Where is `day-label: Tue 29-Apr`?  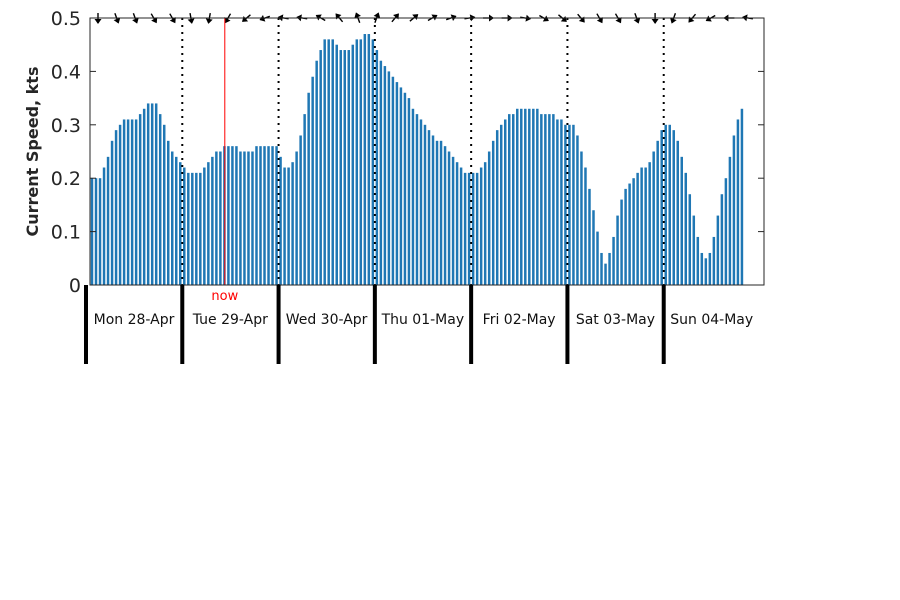
day-label: Tue 29-Apr is located at coordinates (230, 320).